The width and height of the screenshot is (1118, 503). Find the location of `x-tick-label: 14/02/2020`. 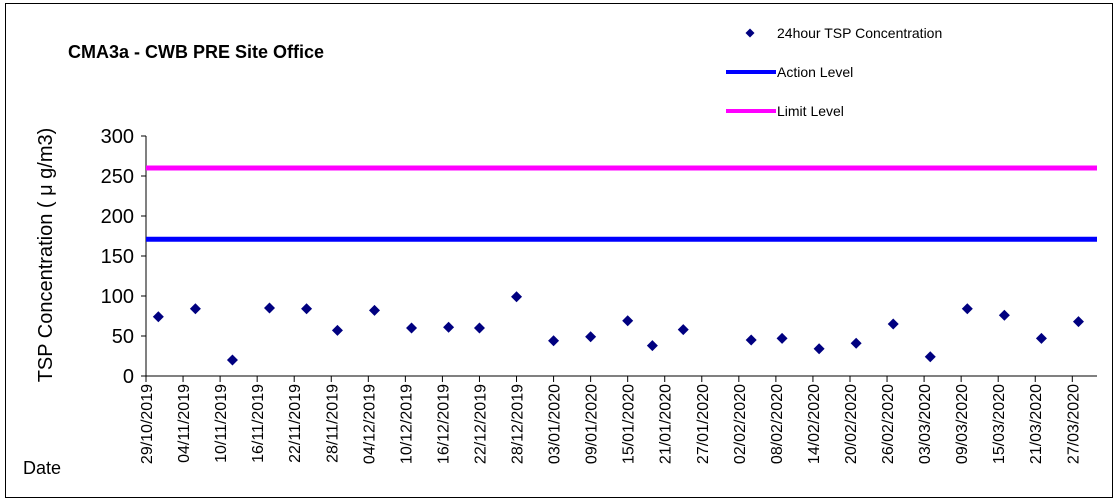

x-tick-label: 14/02/2020 is located at coordinates (814, 424).